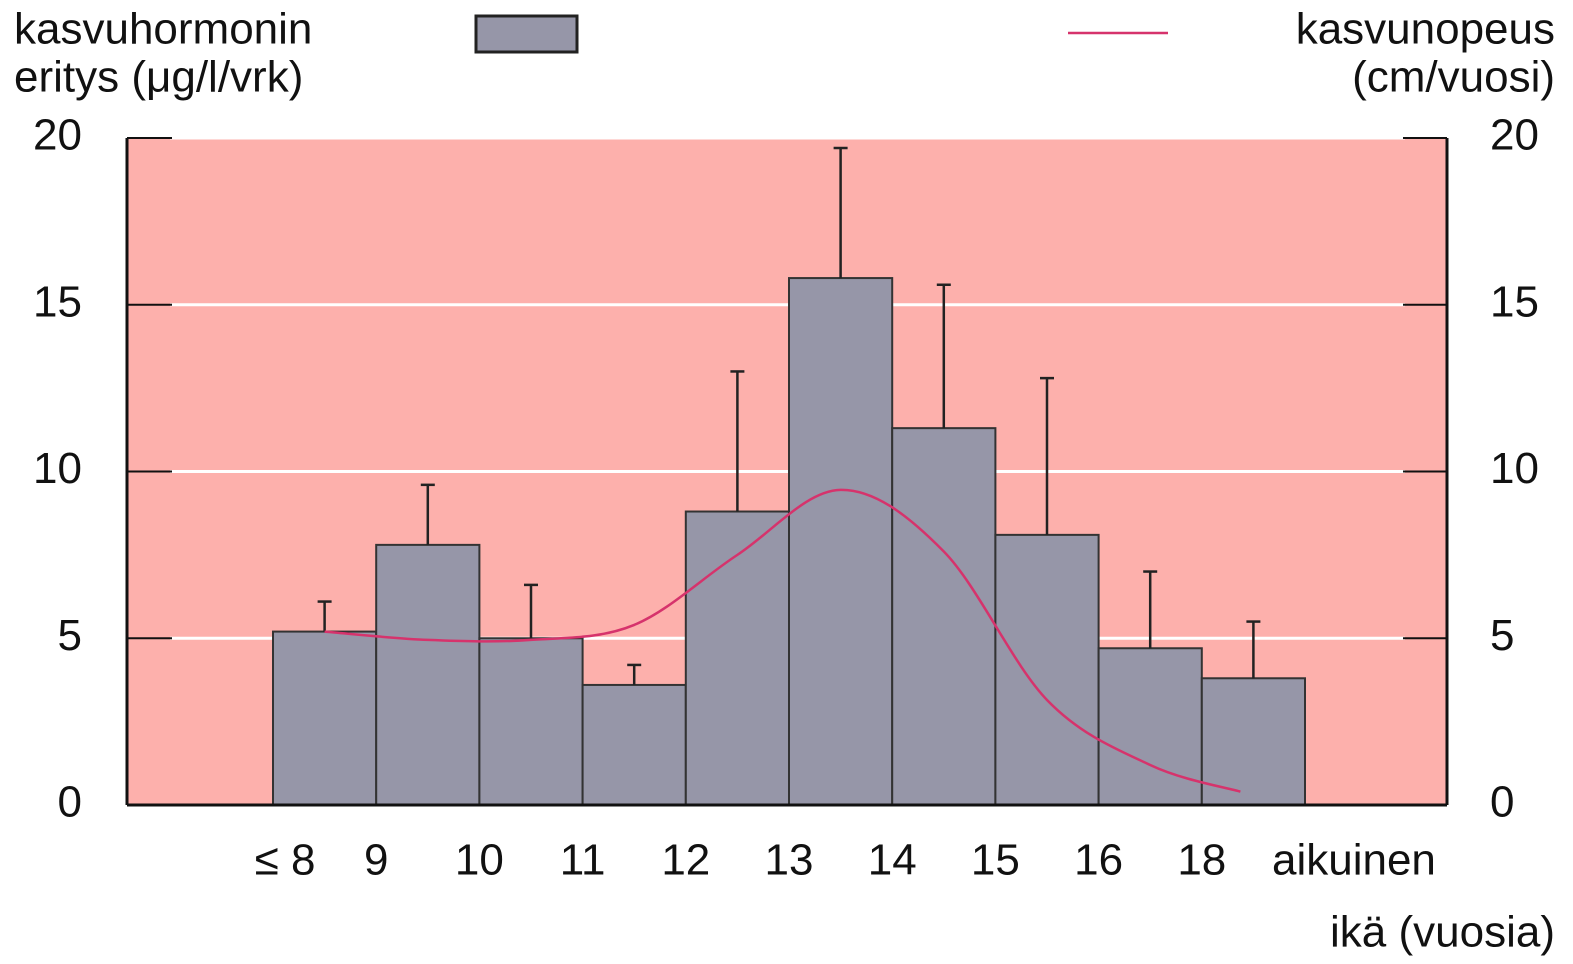 The width and height of the screenshot is (1573, 964). I want to click on x-tick-label: 9, so click(376, 860).